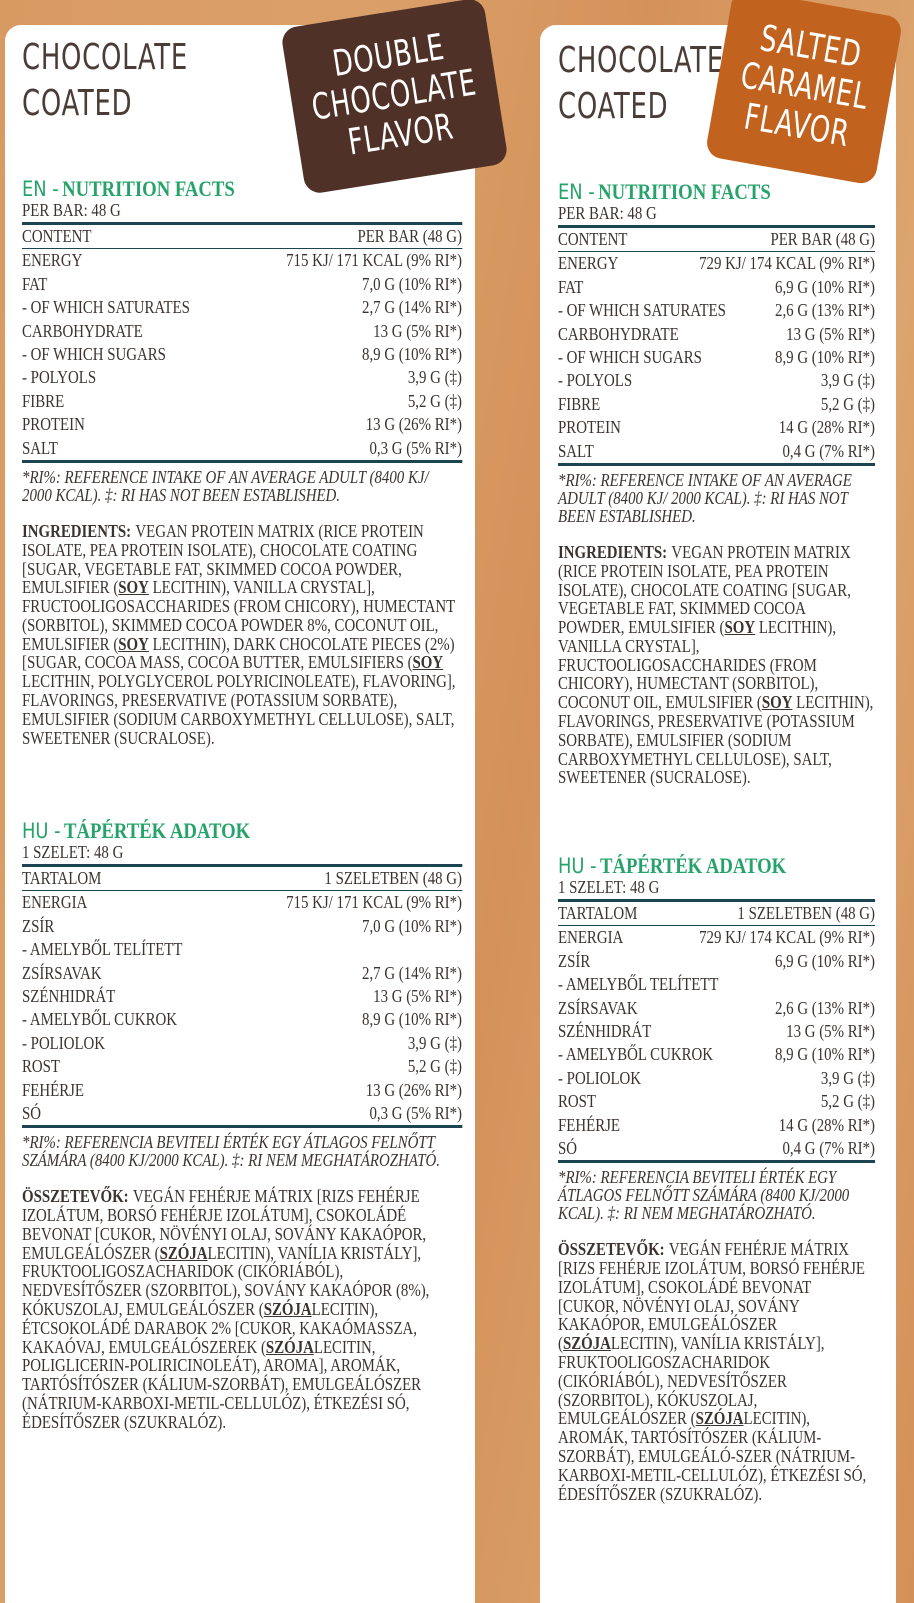 The image size is (914, 1603). I want to click on nutrition-row: - POLYOLS 3,9 G (‡), so click(716, 380).